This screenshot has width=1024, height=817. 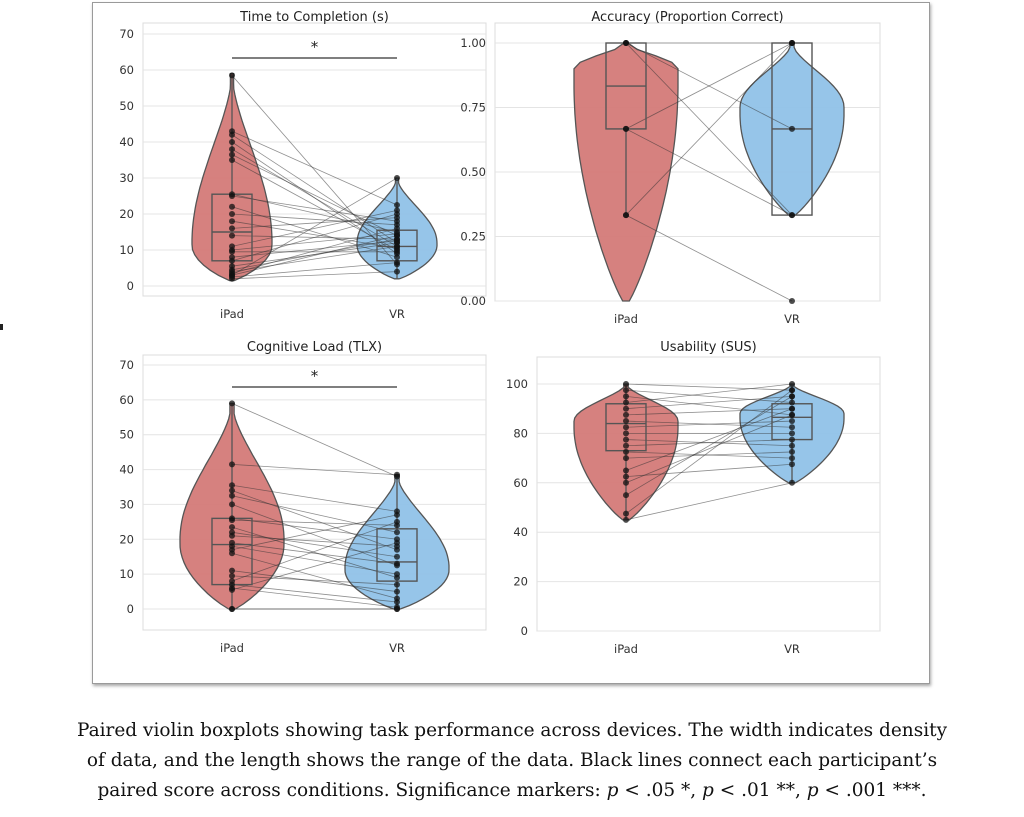 I want to click on panel-title-4: Usability (SUS), so click(x=708, y=347).